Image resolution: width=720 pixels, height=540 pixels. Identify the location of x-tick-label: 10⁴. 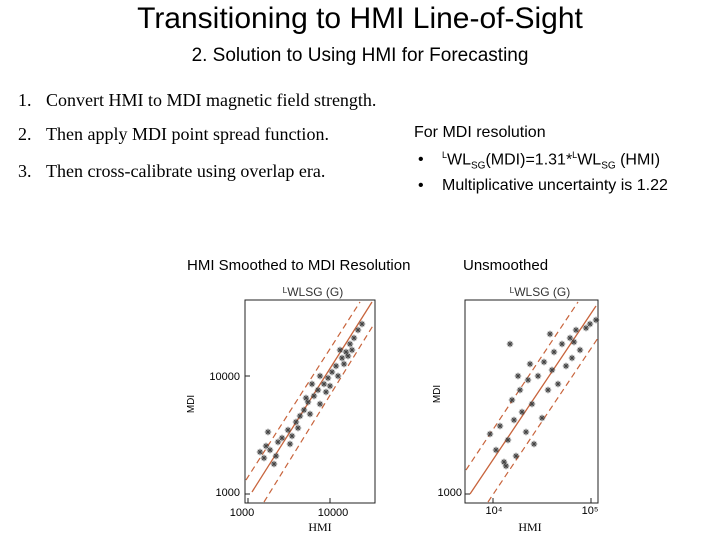
(494, 511).